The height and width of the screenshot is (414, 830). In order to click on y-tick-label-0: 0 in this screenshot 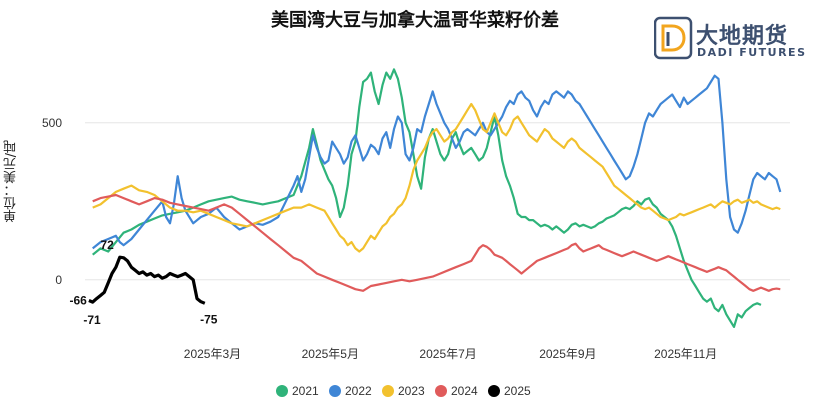, I will do `click(58, 280)`.